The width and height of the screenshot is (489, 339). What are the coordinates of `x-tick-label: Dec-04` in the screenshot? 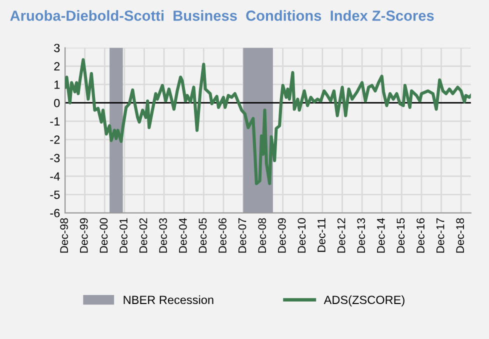 It's located at (182, 235).